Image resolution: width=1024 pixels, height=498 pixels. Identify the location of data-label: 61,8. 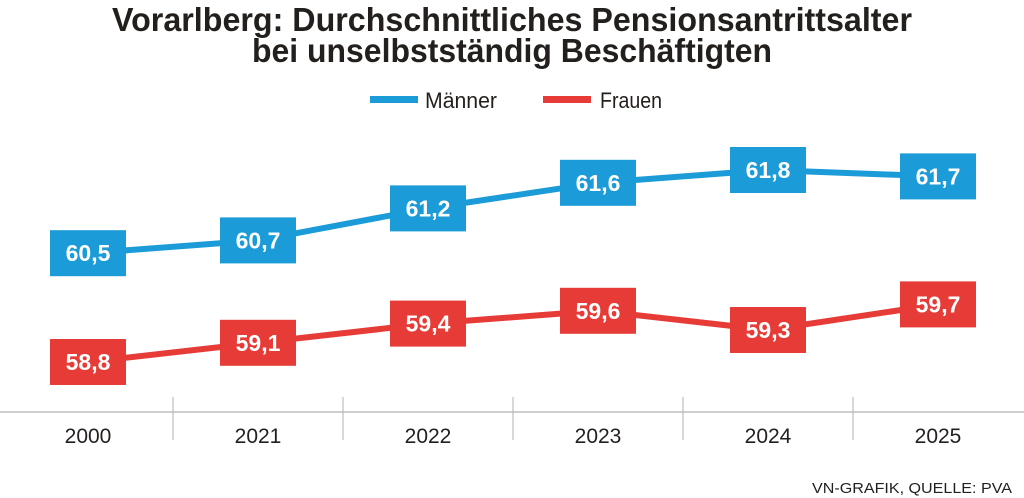
(768, 170).